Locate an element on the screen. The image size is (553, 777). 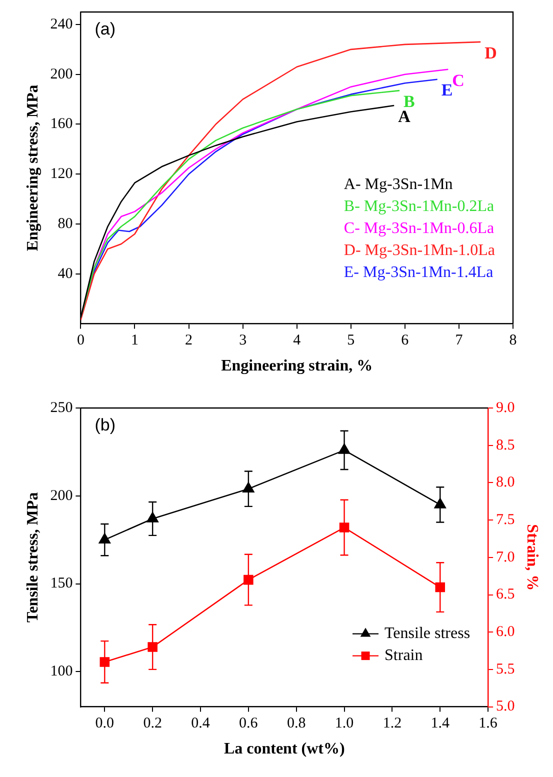
y2-axis-title: Strain, % is located at coordinates (531, 557).